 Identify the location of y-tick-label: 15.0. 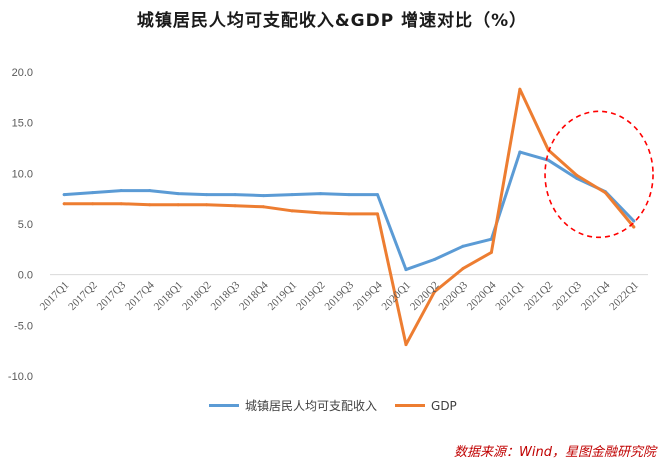
(22, 124).